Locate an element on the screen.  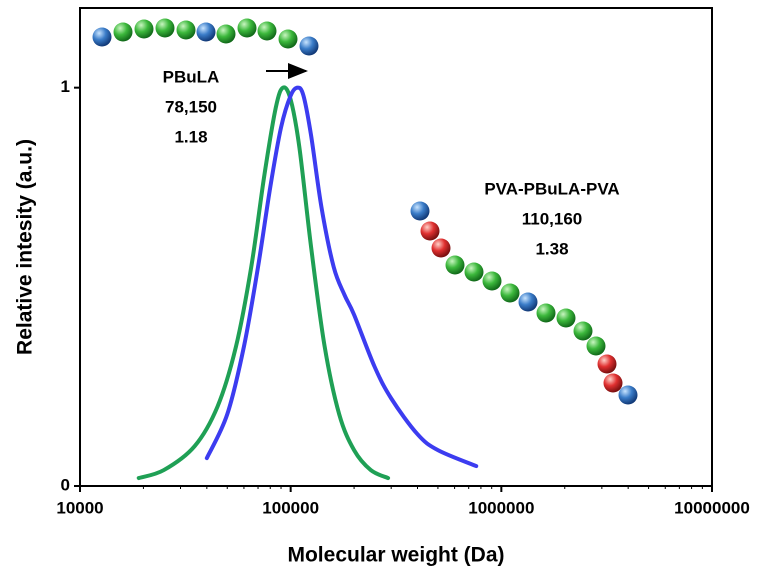
annotation: PBuLA is located at coordinates (191, 76).